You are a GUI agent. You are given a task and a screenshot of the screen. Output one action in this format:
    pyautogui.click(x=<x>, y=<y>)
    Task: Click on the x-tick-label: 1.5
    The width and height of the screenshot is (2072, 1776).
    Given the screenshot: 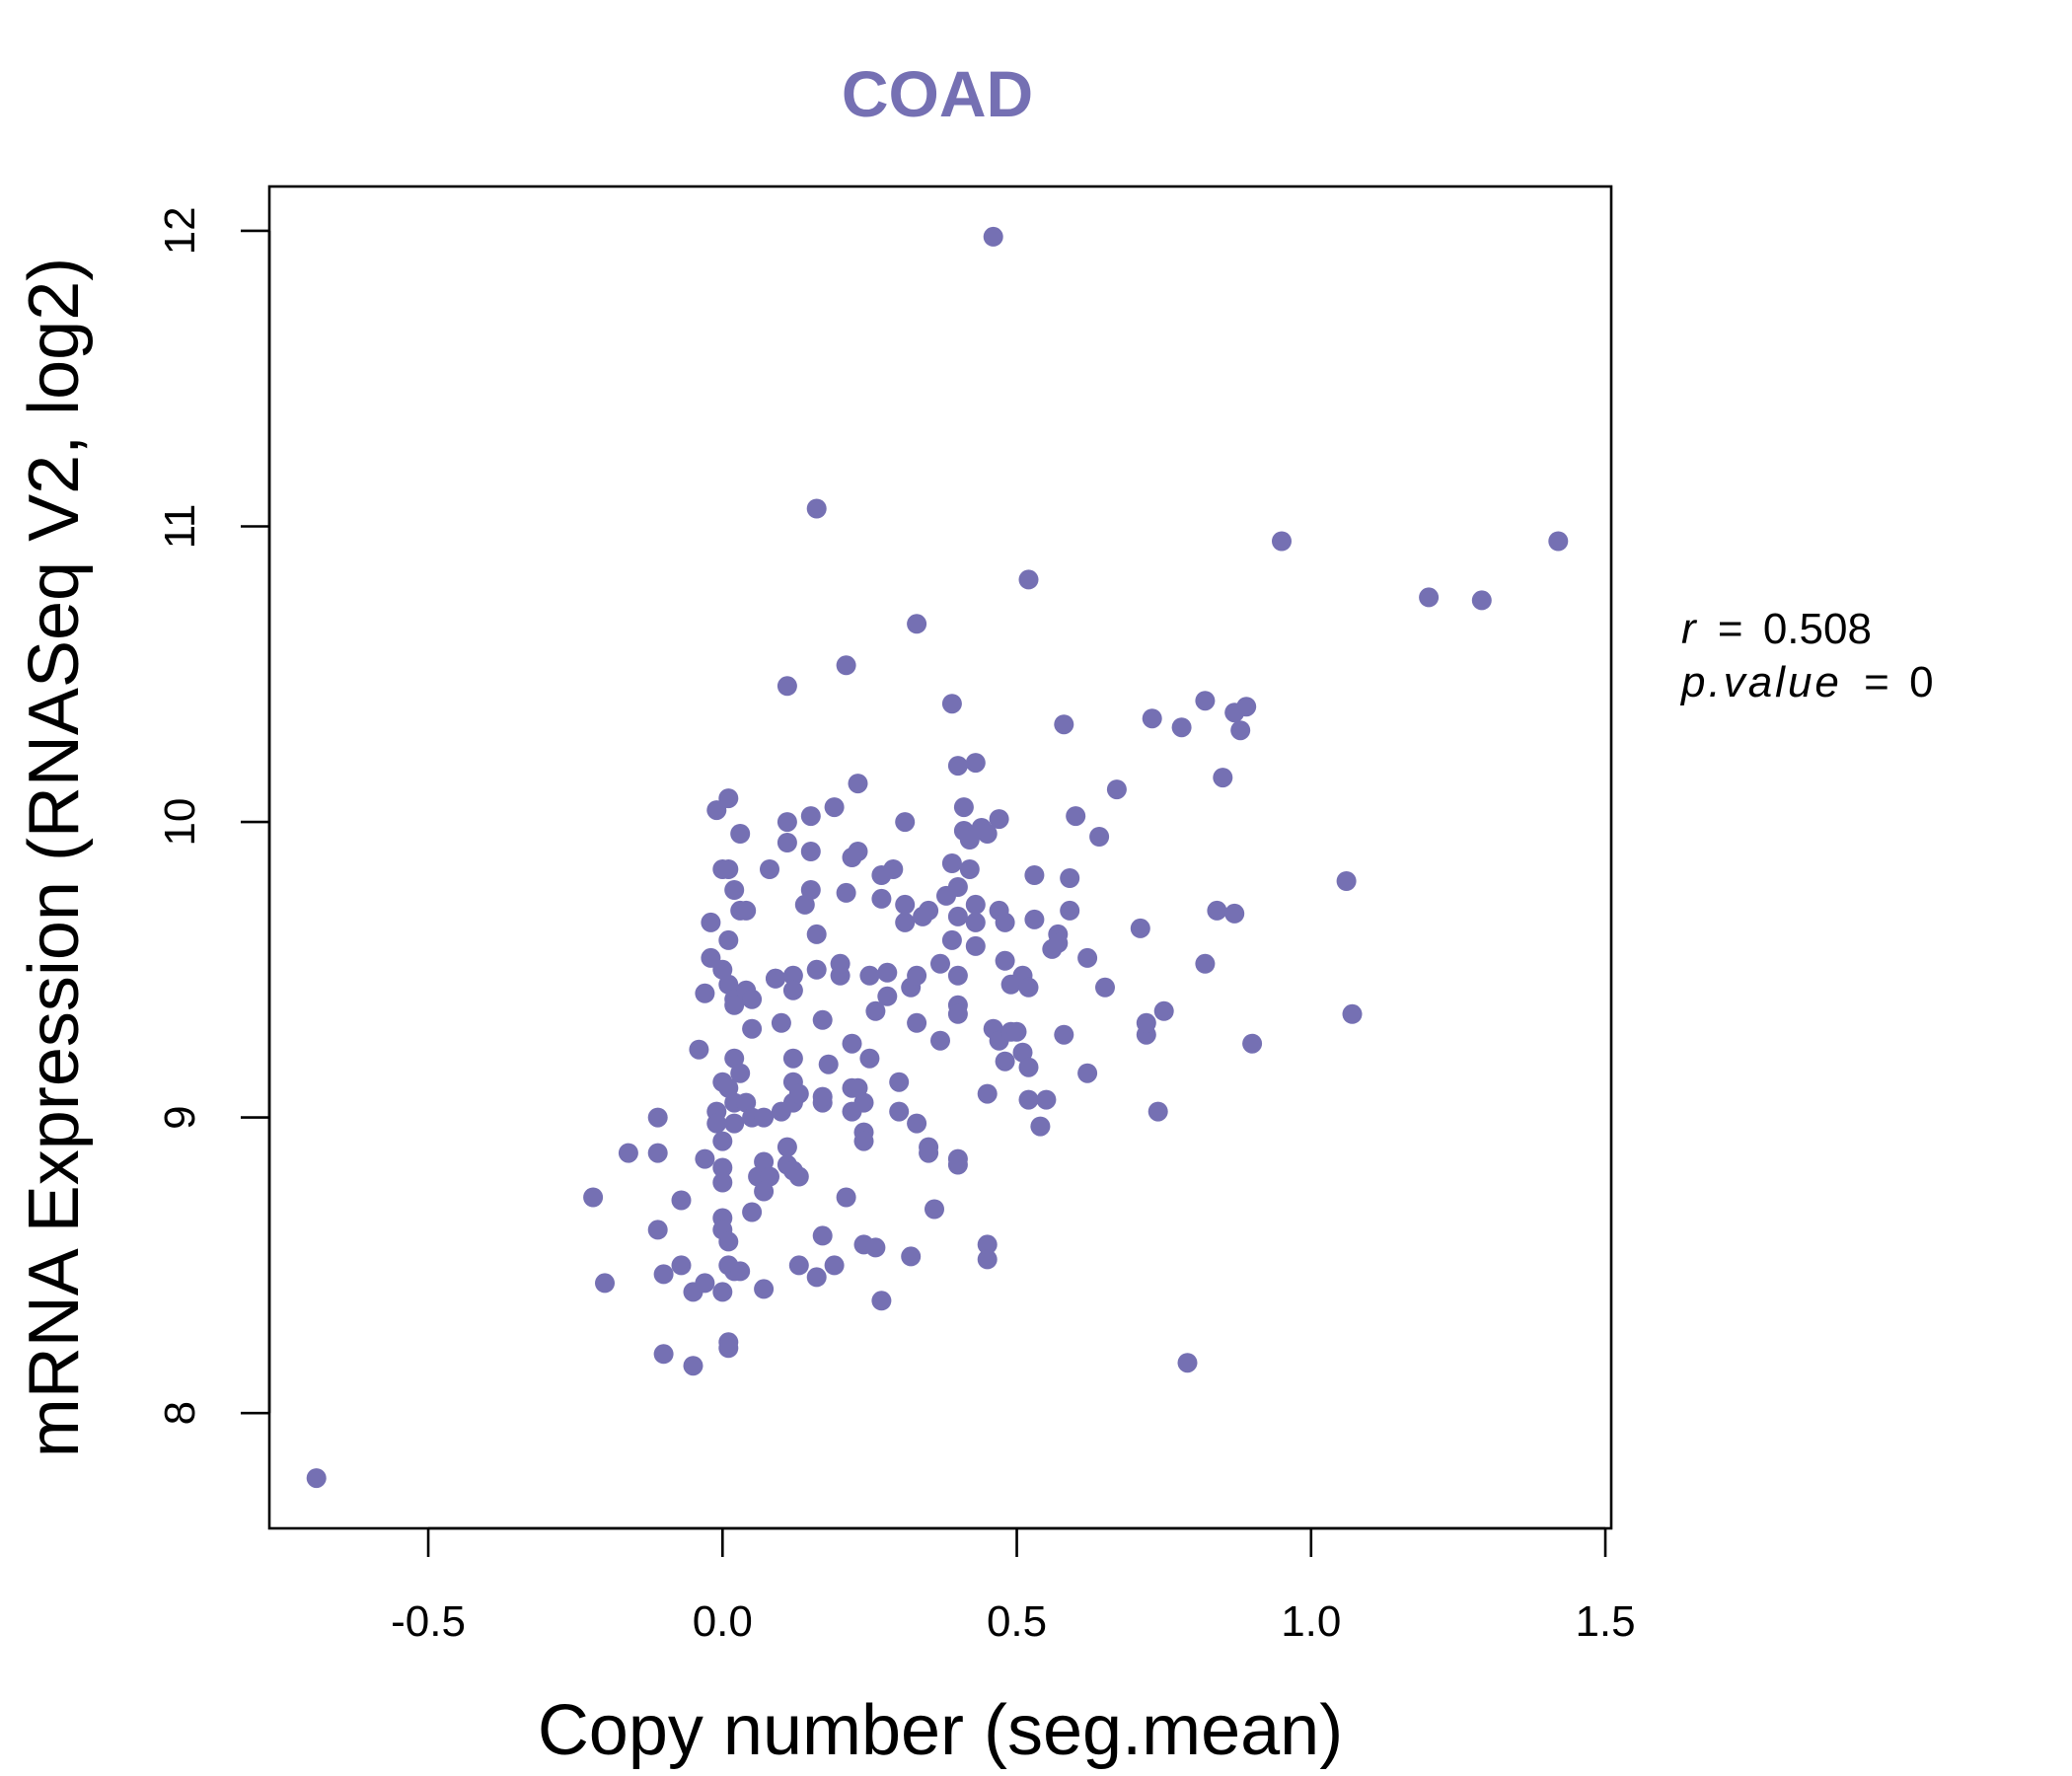 What is the action you would take?
    pyautogui.click(x=1605, y=1622)
    